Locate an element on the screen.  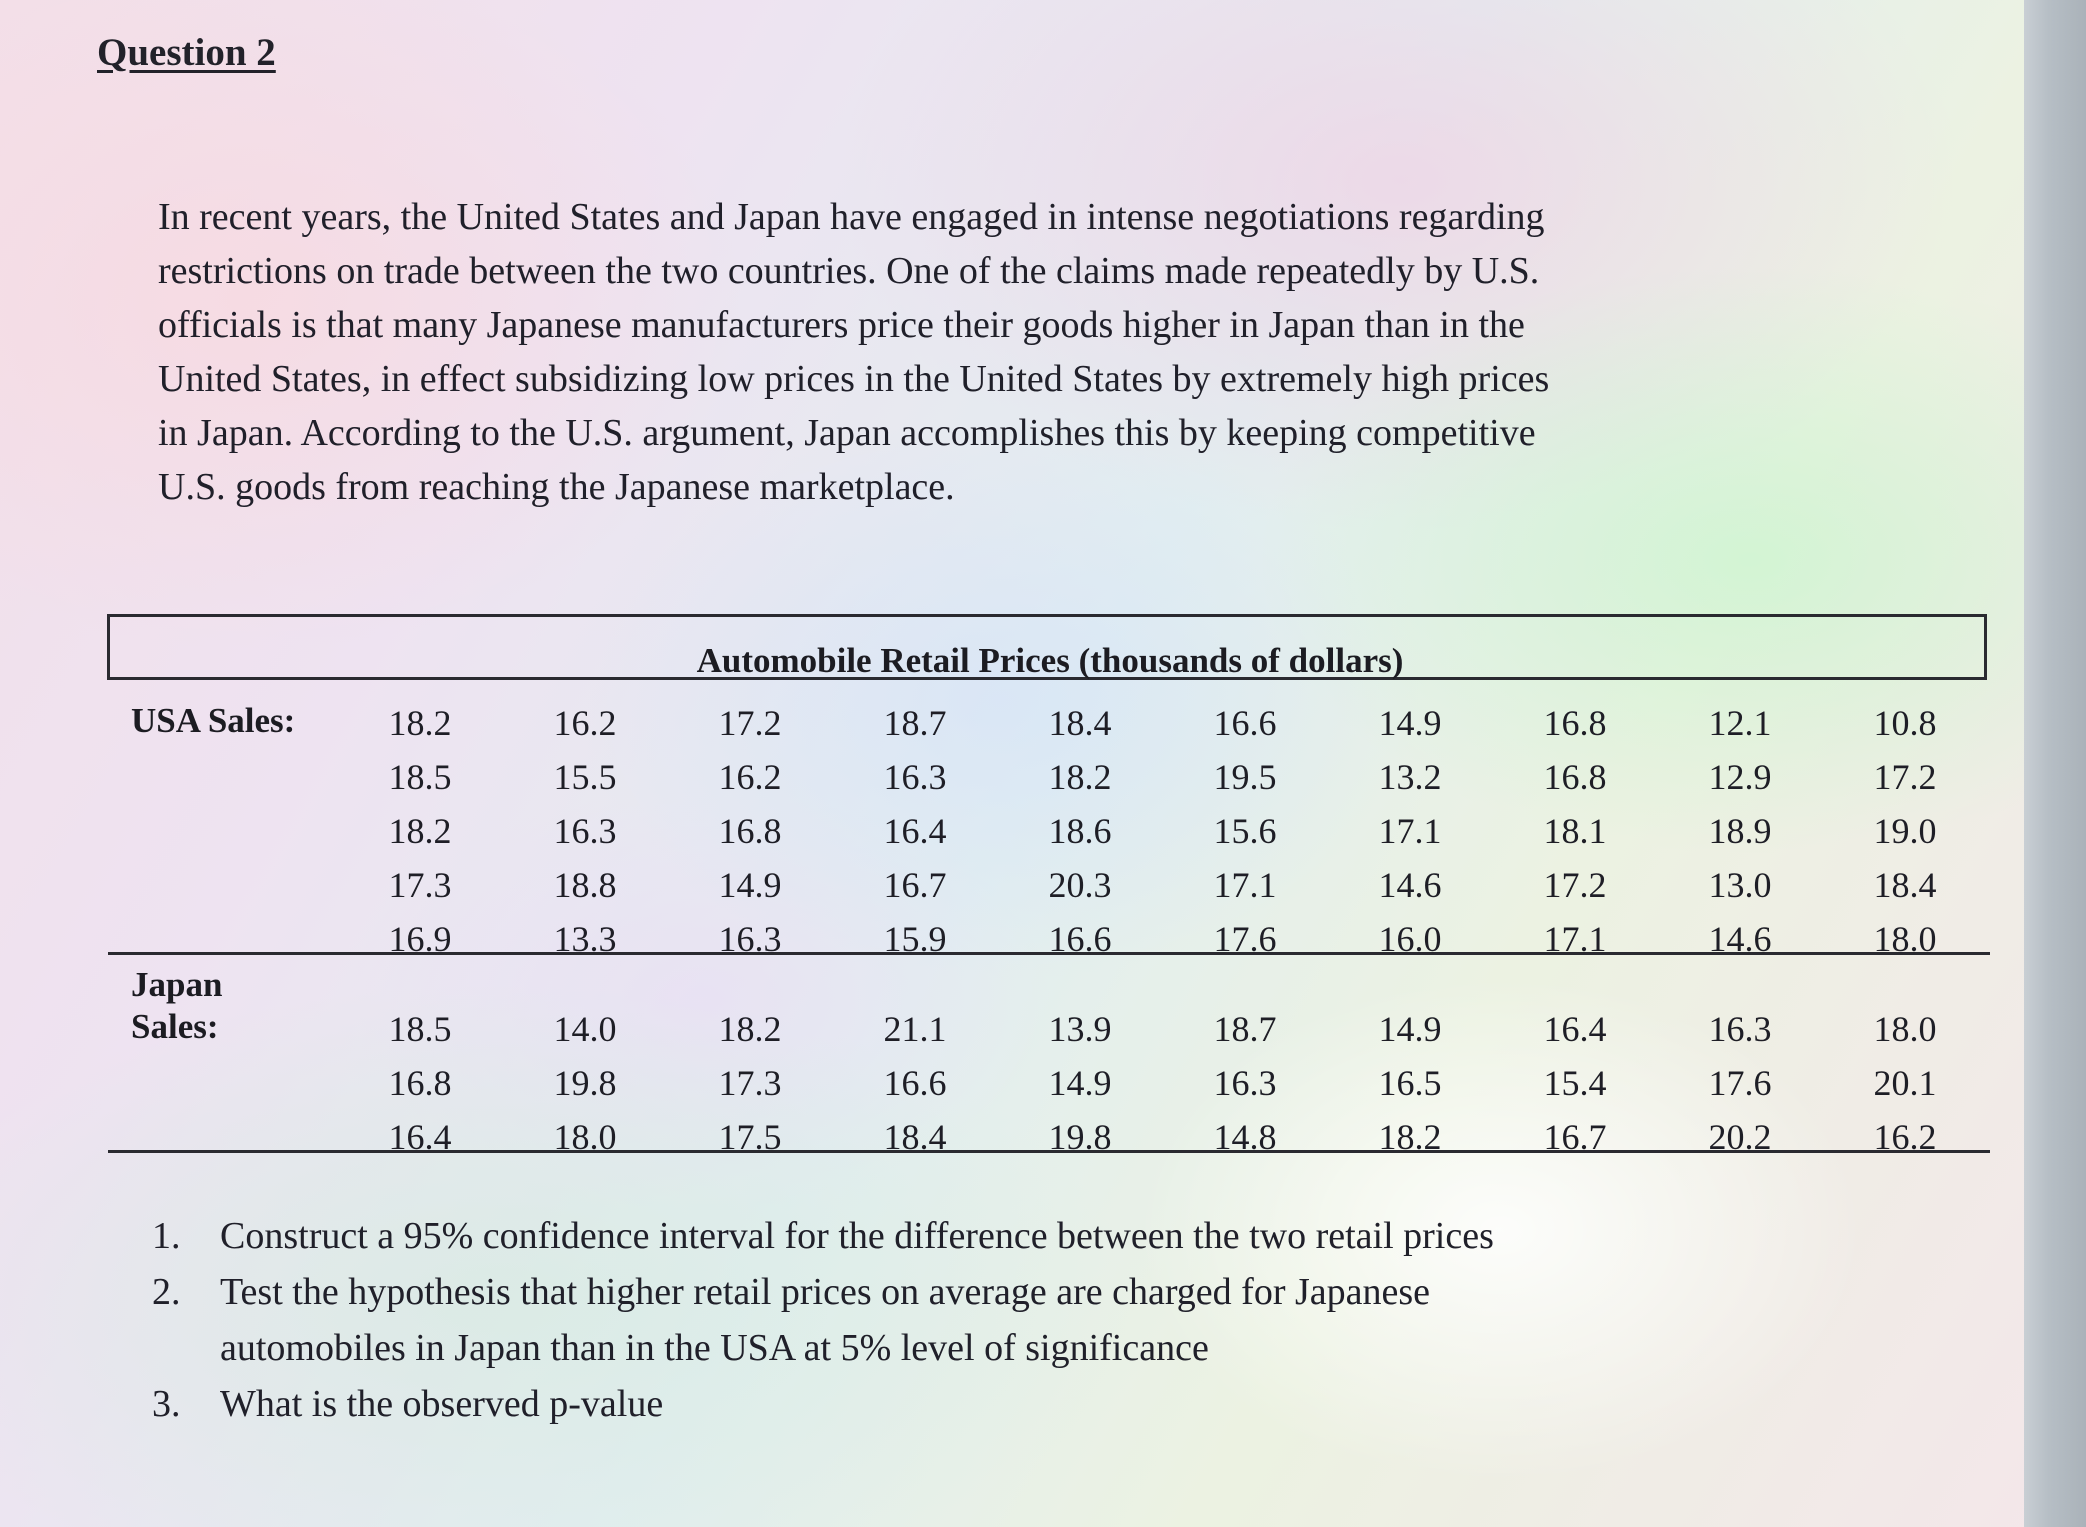
price-cell: 12.1 is located at coordinates (1740, 723).